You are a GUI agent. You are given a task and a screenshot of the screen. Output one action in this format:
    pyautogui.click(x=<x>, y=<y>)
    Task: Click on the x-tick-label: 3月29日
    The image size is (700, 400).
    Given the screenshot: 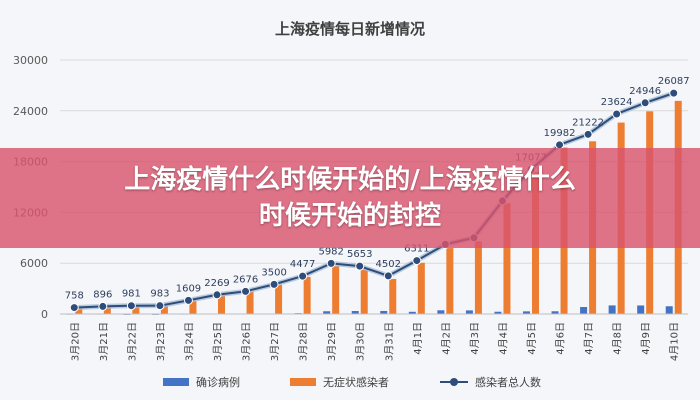 What is the action you would take?
    pyautogui.click(x=332, y=341)
    